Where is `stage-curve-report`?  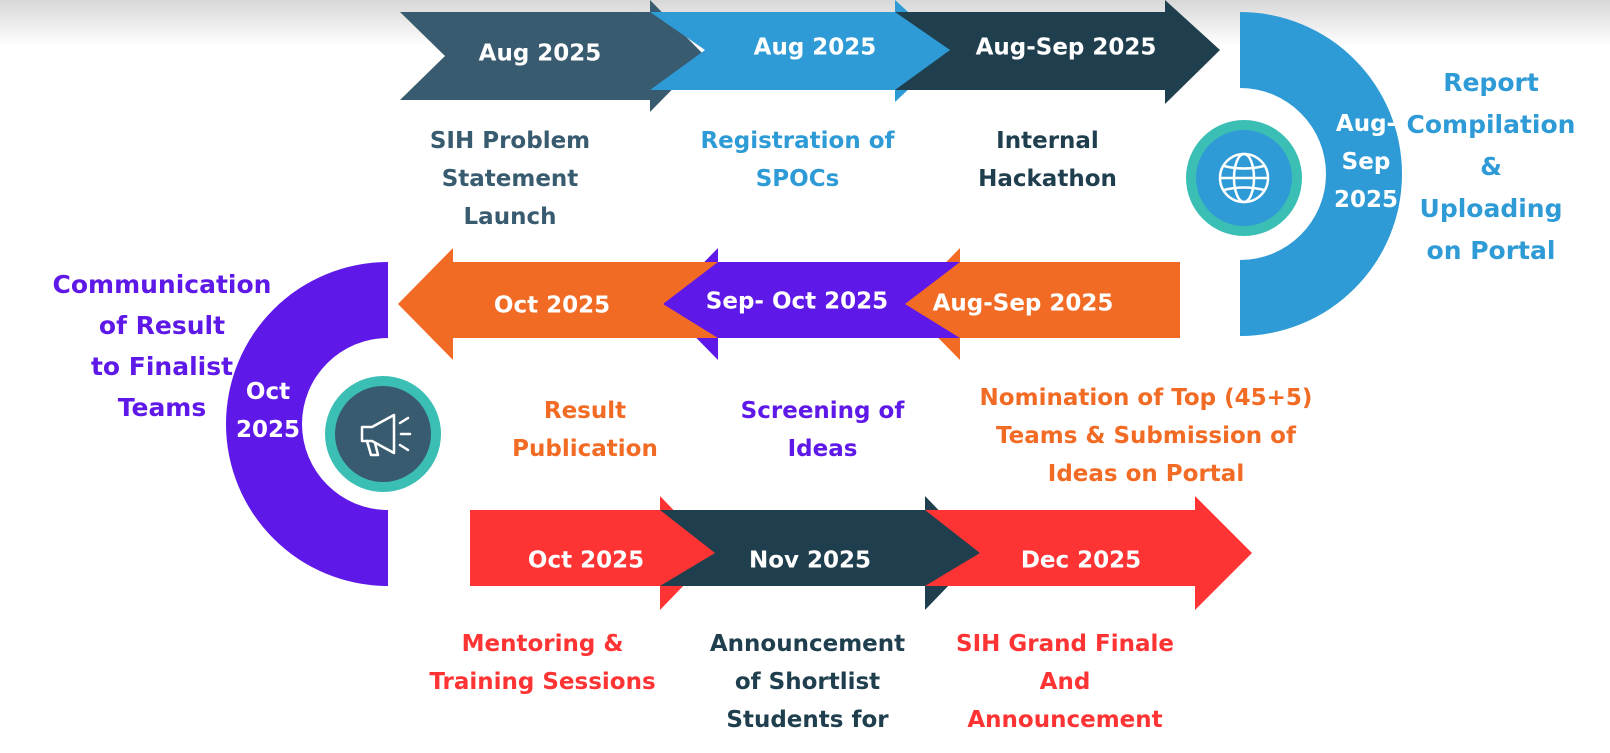
stage-curve-report is located at coordinates (1321, 174).